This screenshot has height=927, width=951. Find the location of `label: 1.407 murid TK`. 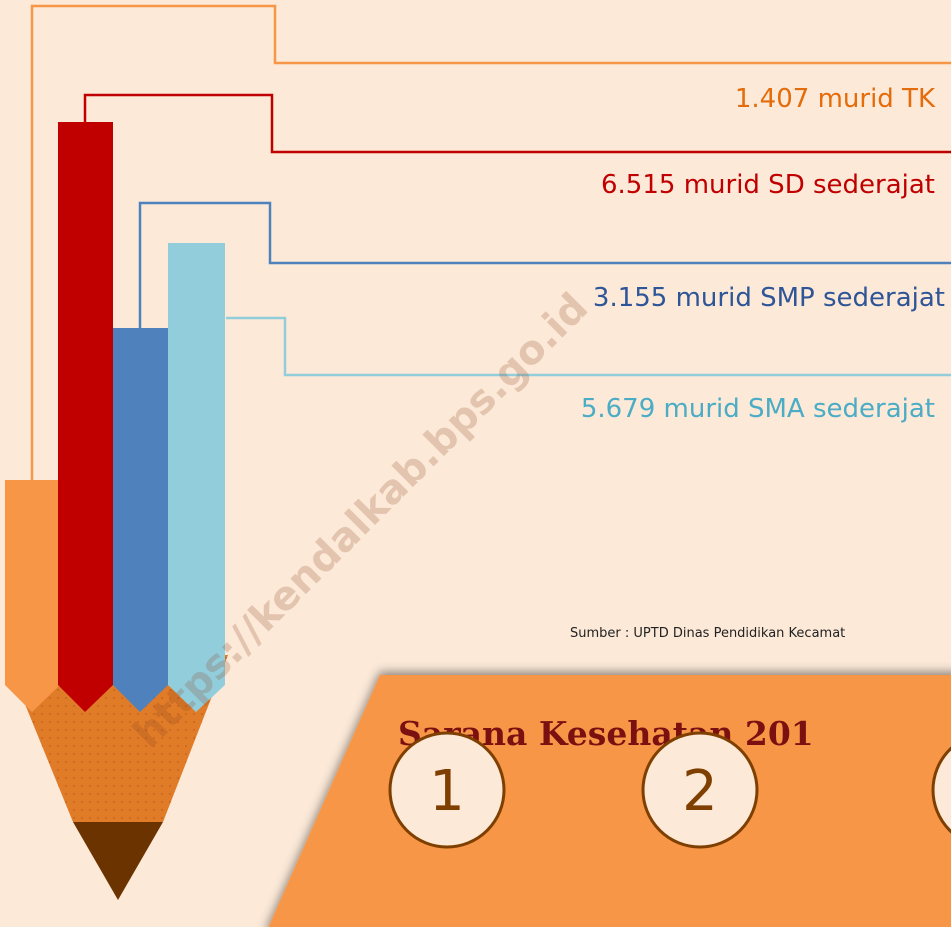

label: 1.407 murid TK is located at coordinates (835, 99).